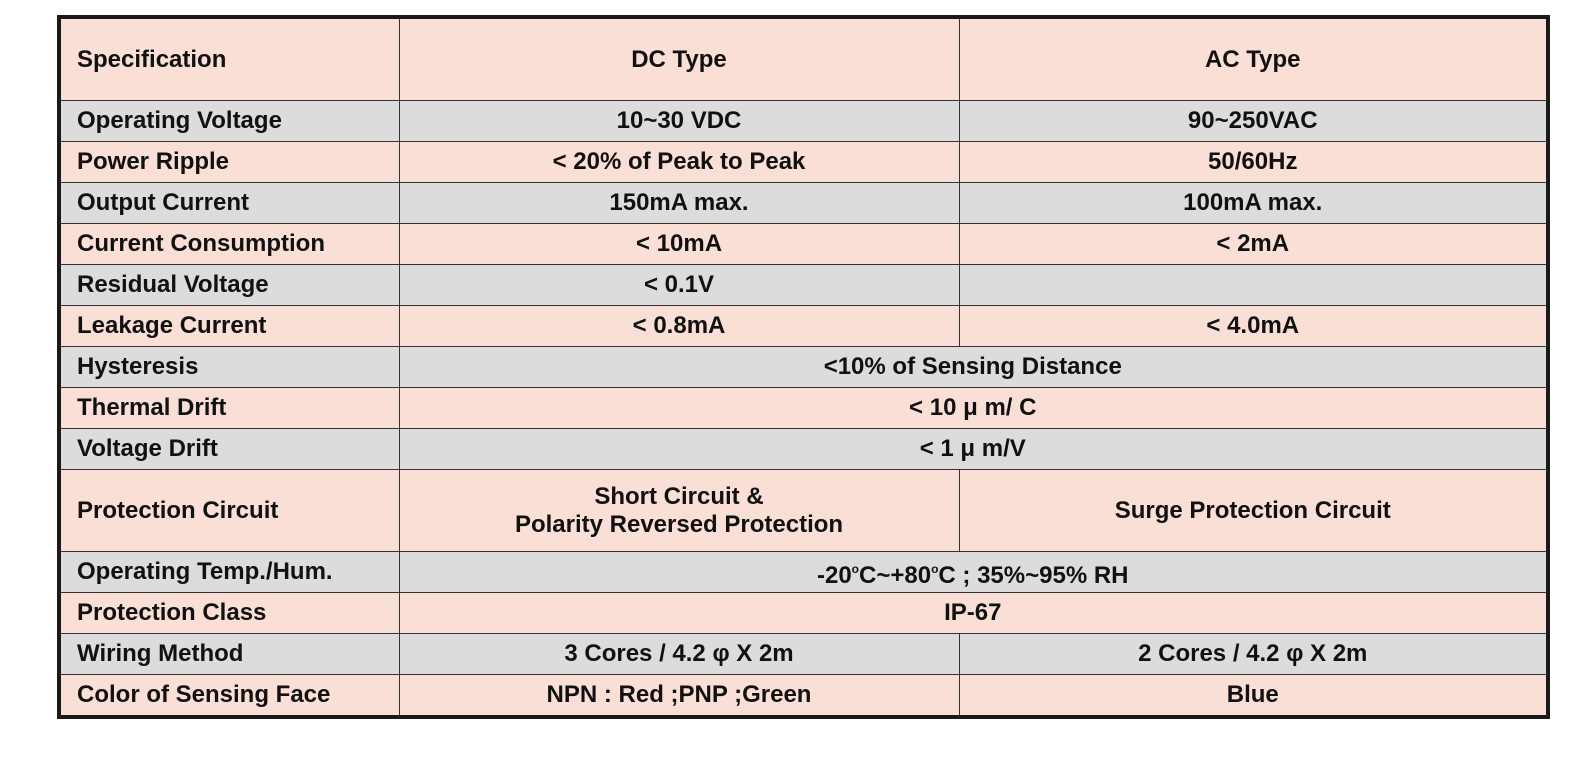 The width and height of the screenshot is (1595, 761). Describe the element at coordinates (679, 58) in the screenshot. I see `header-dc-type: DC Type` at that location.